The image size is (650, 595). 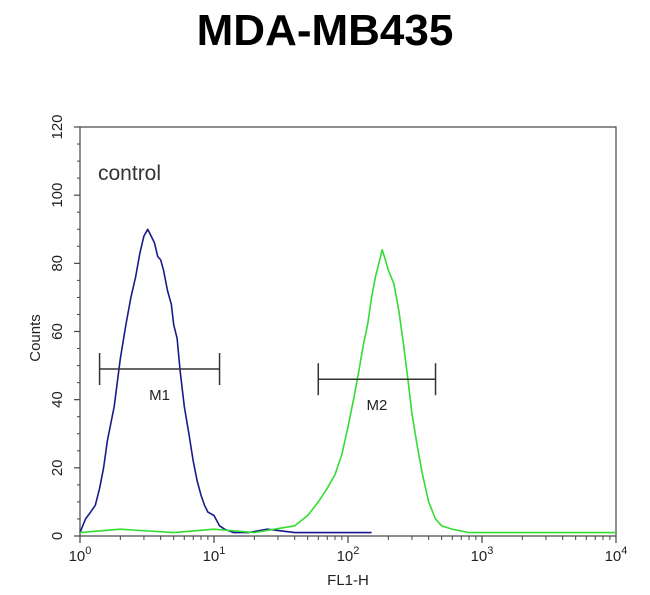 What do you see at coordinates (129, 173) in the screenshot?
I see `control-annotation: control` at bounding box center [129, 173].